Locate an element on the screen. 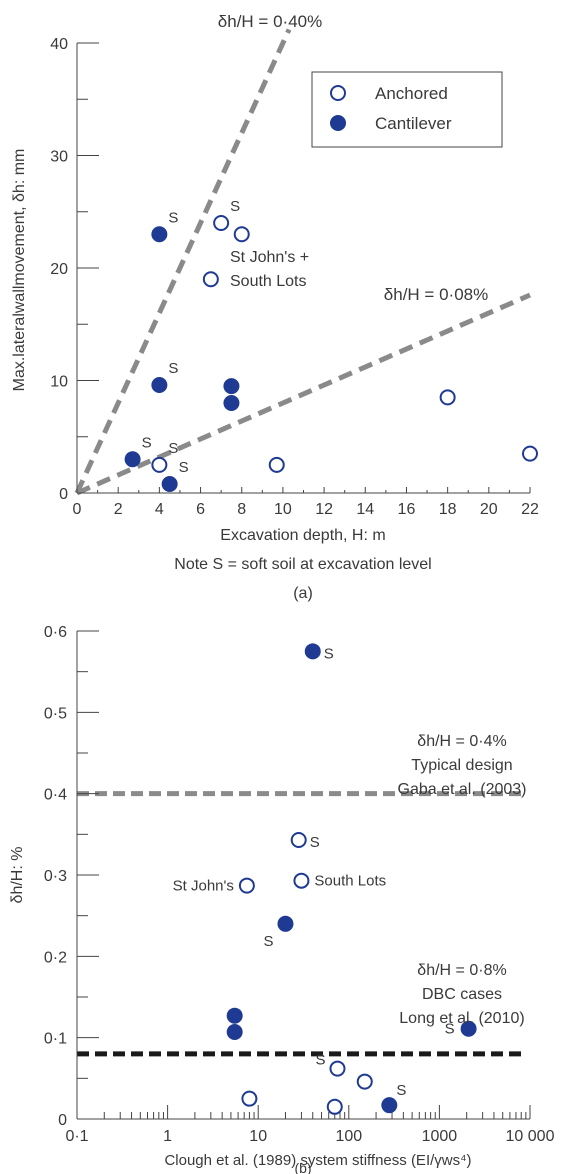 The width and height of the screenshot is (562, 1174). legend-marker-cantilever is located at coordinates (338, 123).